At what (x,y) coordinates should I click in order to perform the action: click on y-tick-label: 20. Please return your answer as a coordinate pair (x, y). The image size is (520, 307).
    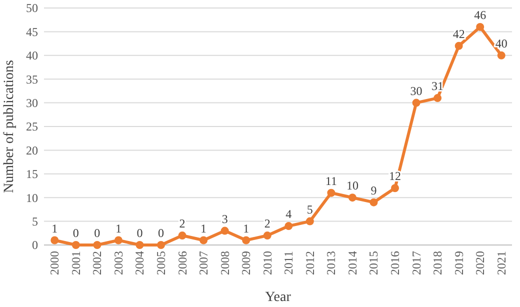
    Looking at the image, I should click on (32, 150).